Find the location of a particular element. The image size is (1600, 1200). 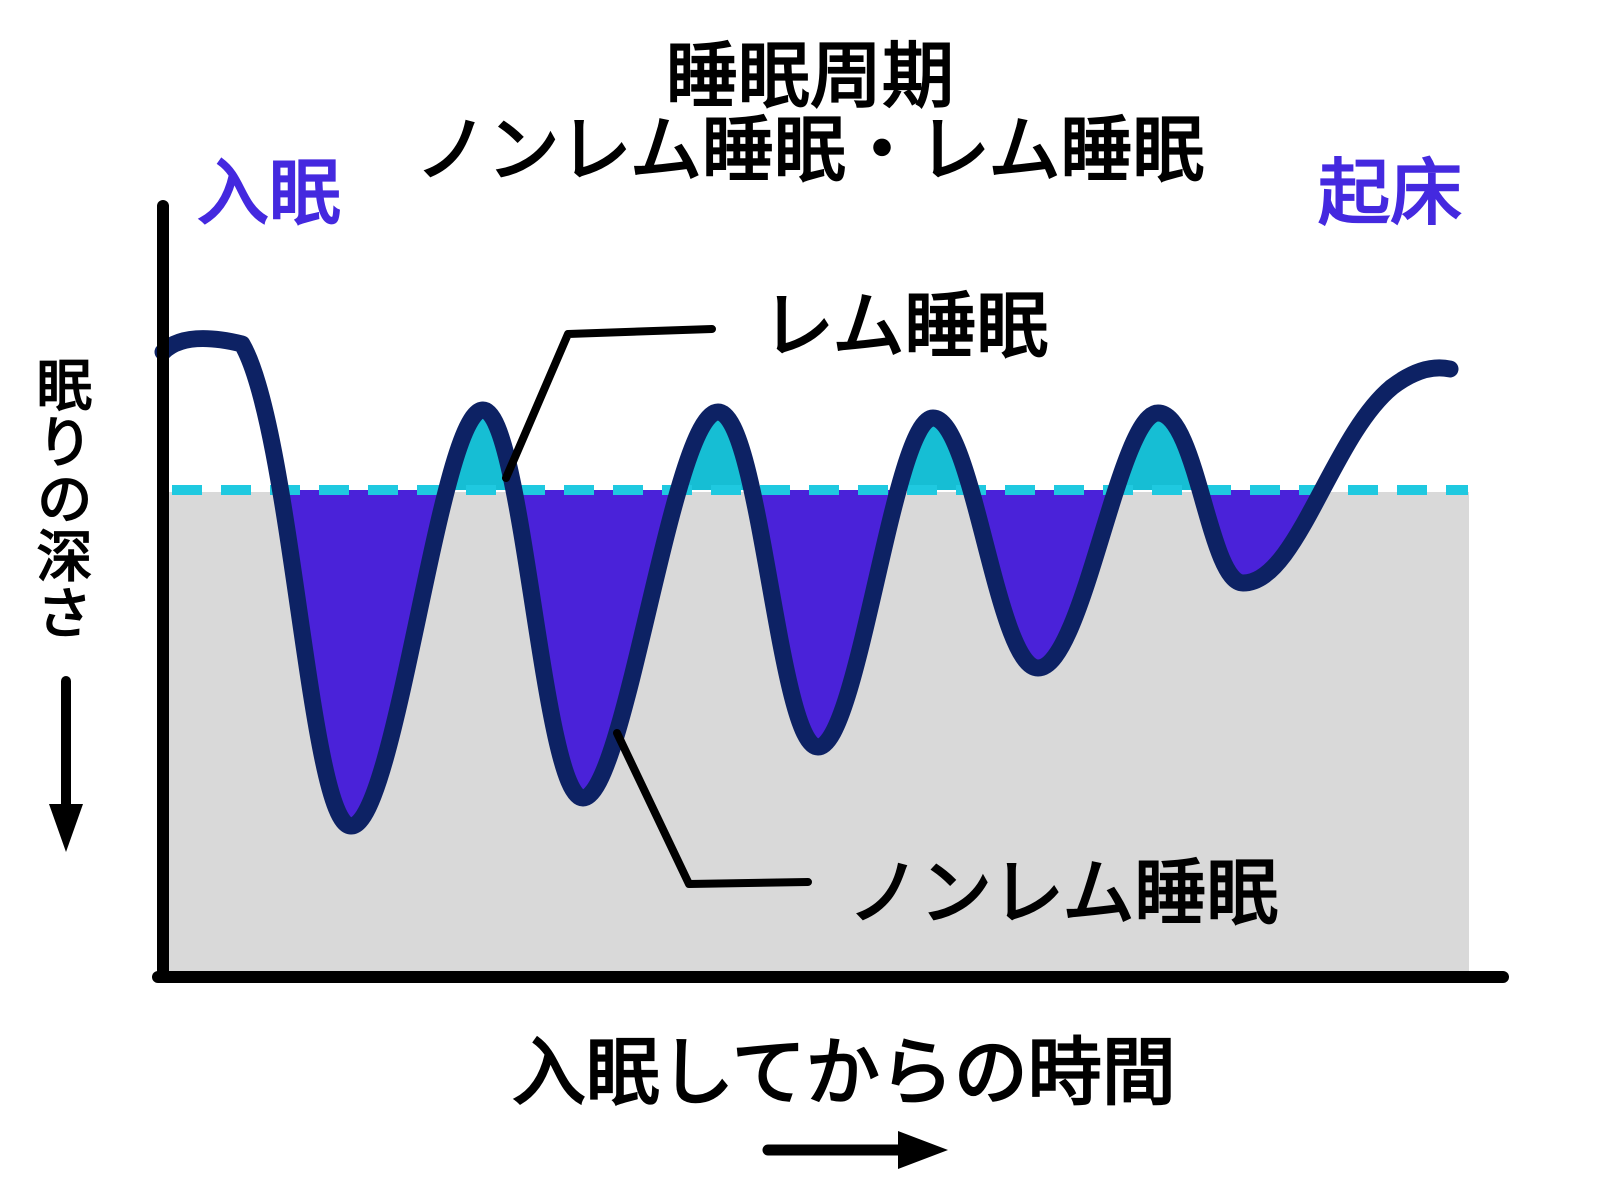

nonrem-callout-line is located at coordinates (712, 808).